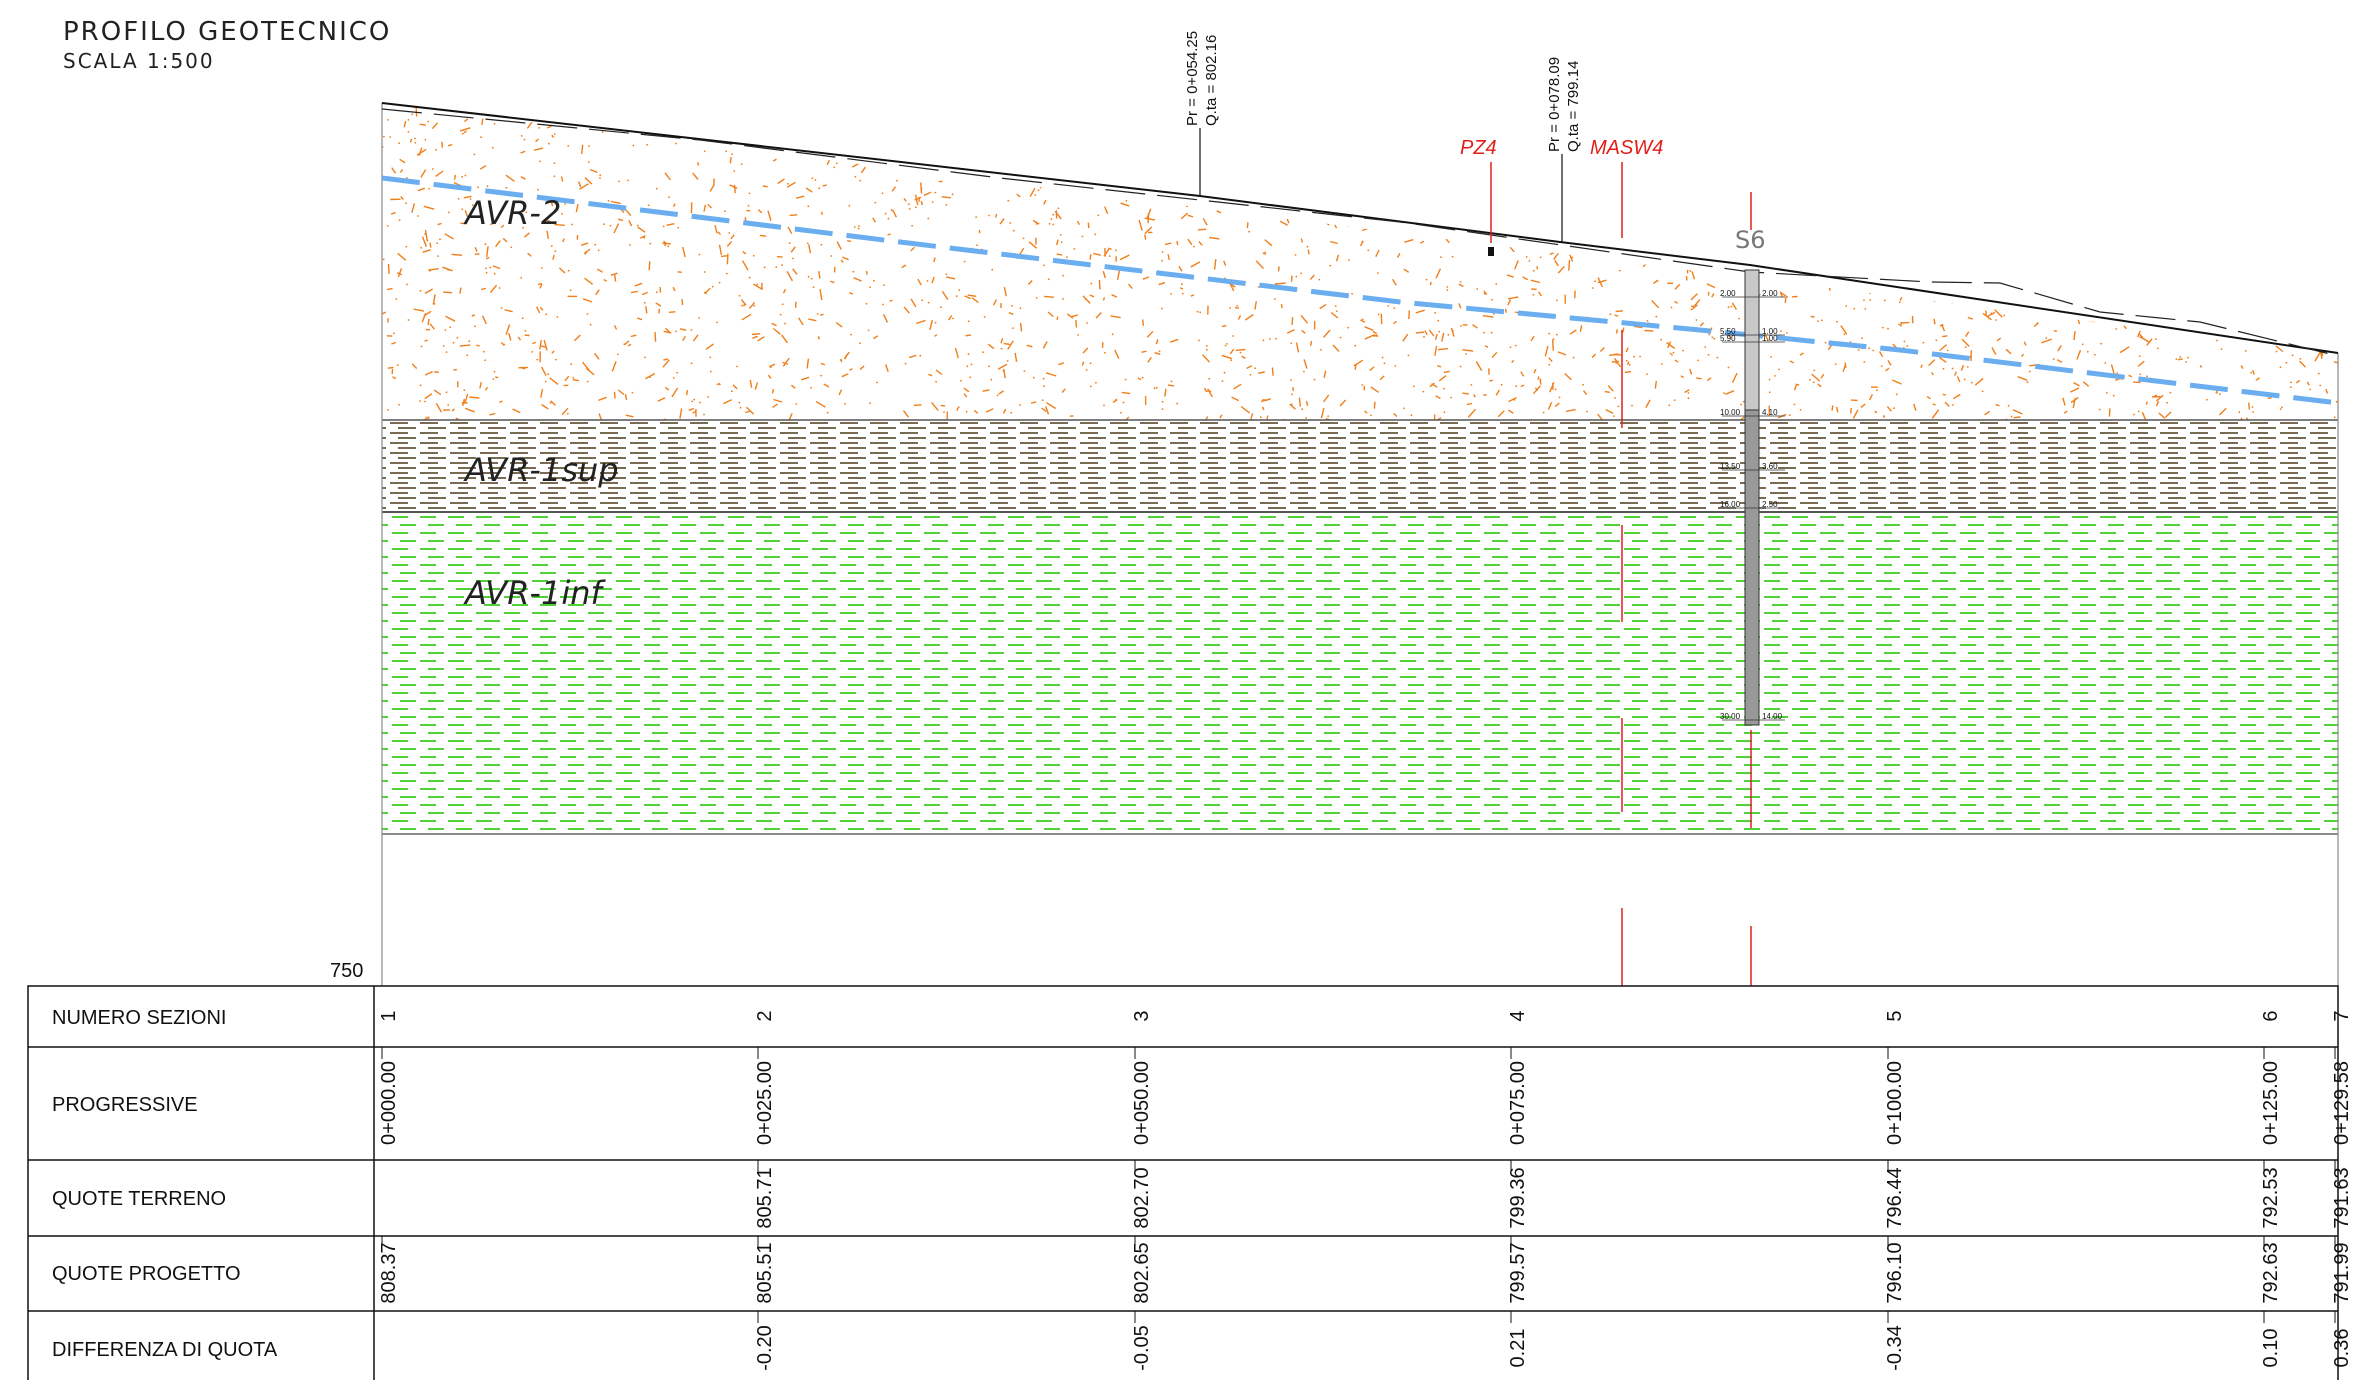  I want to click on row-label-differenza-quota: DIFFERENZA DI QUOTA, so click(165, 1350).